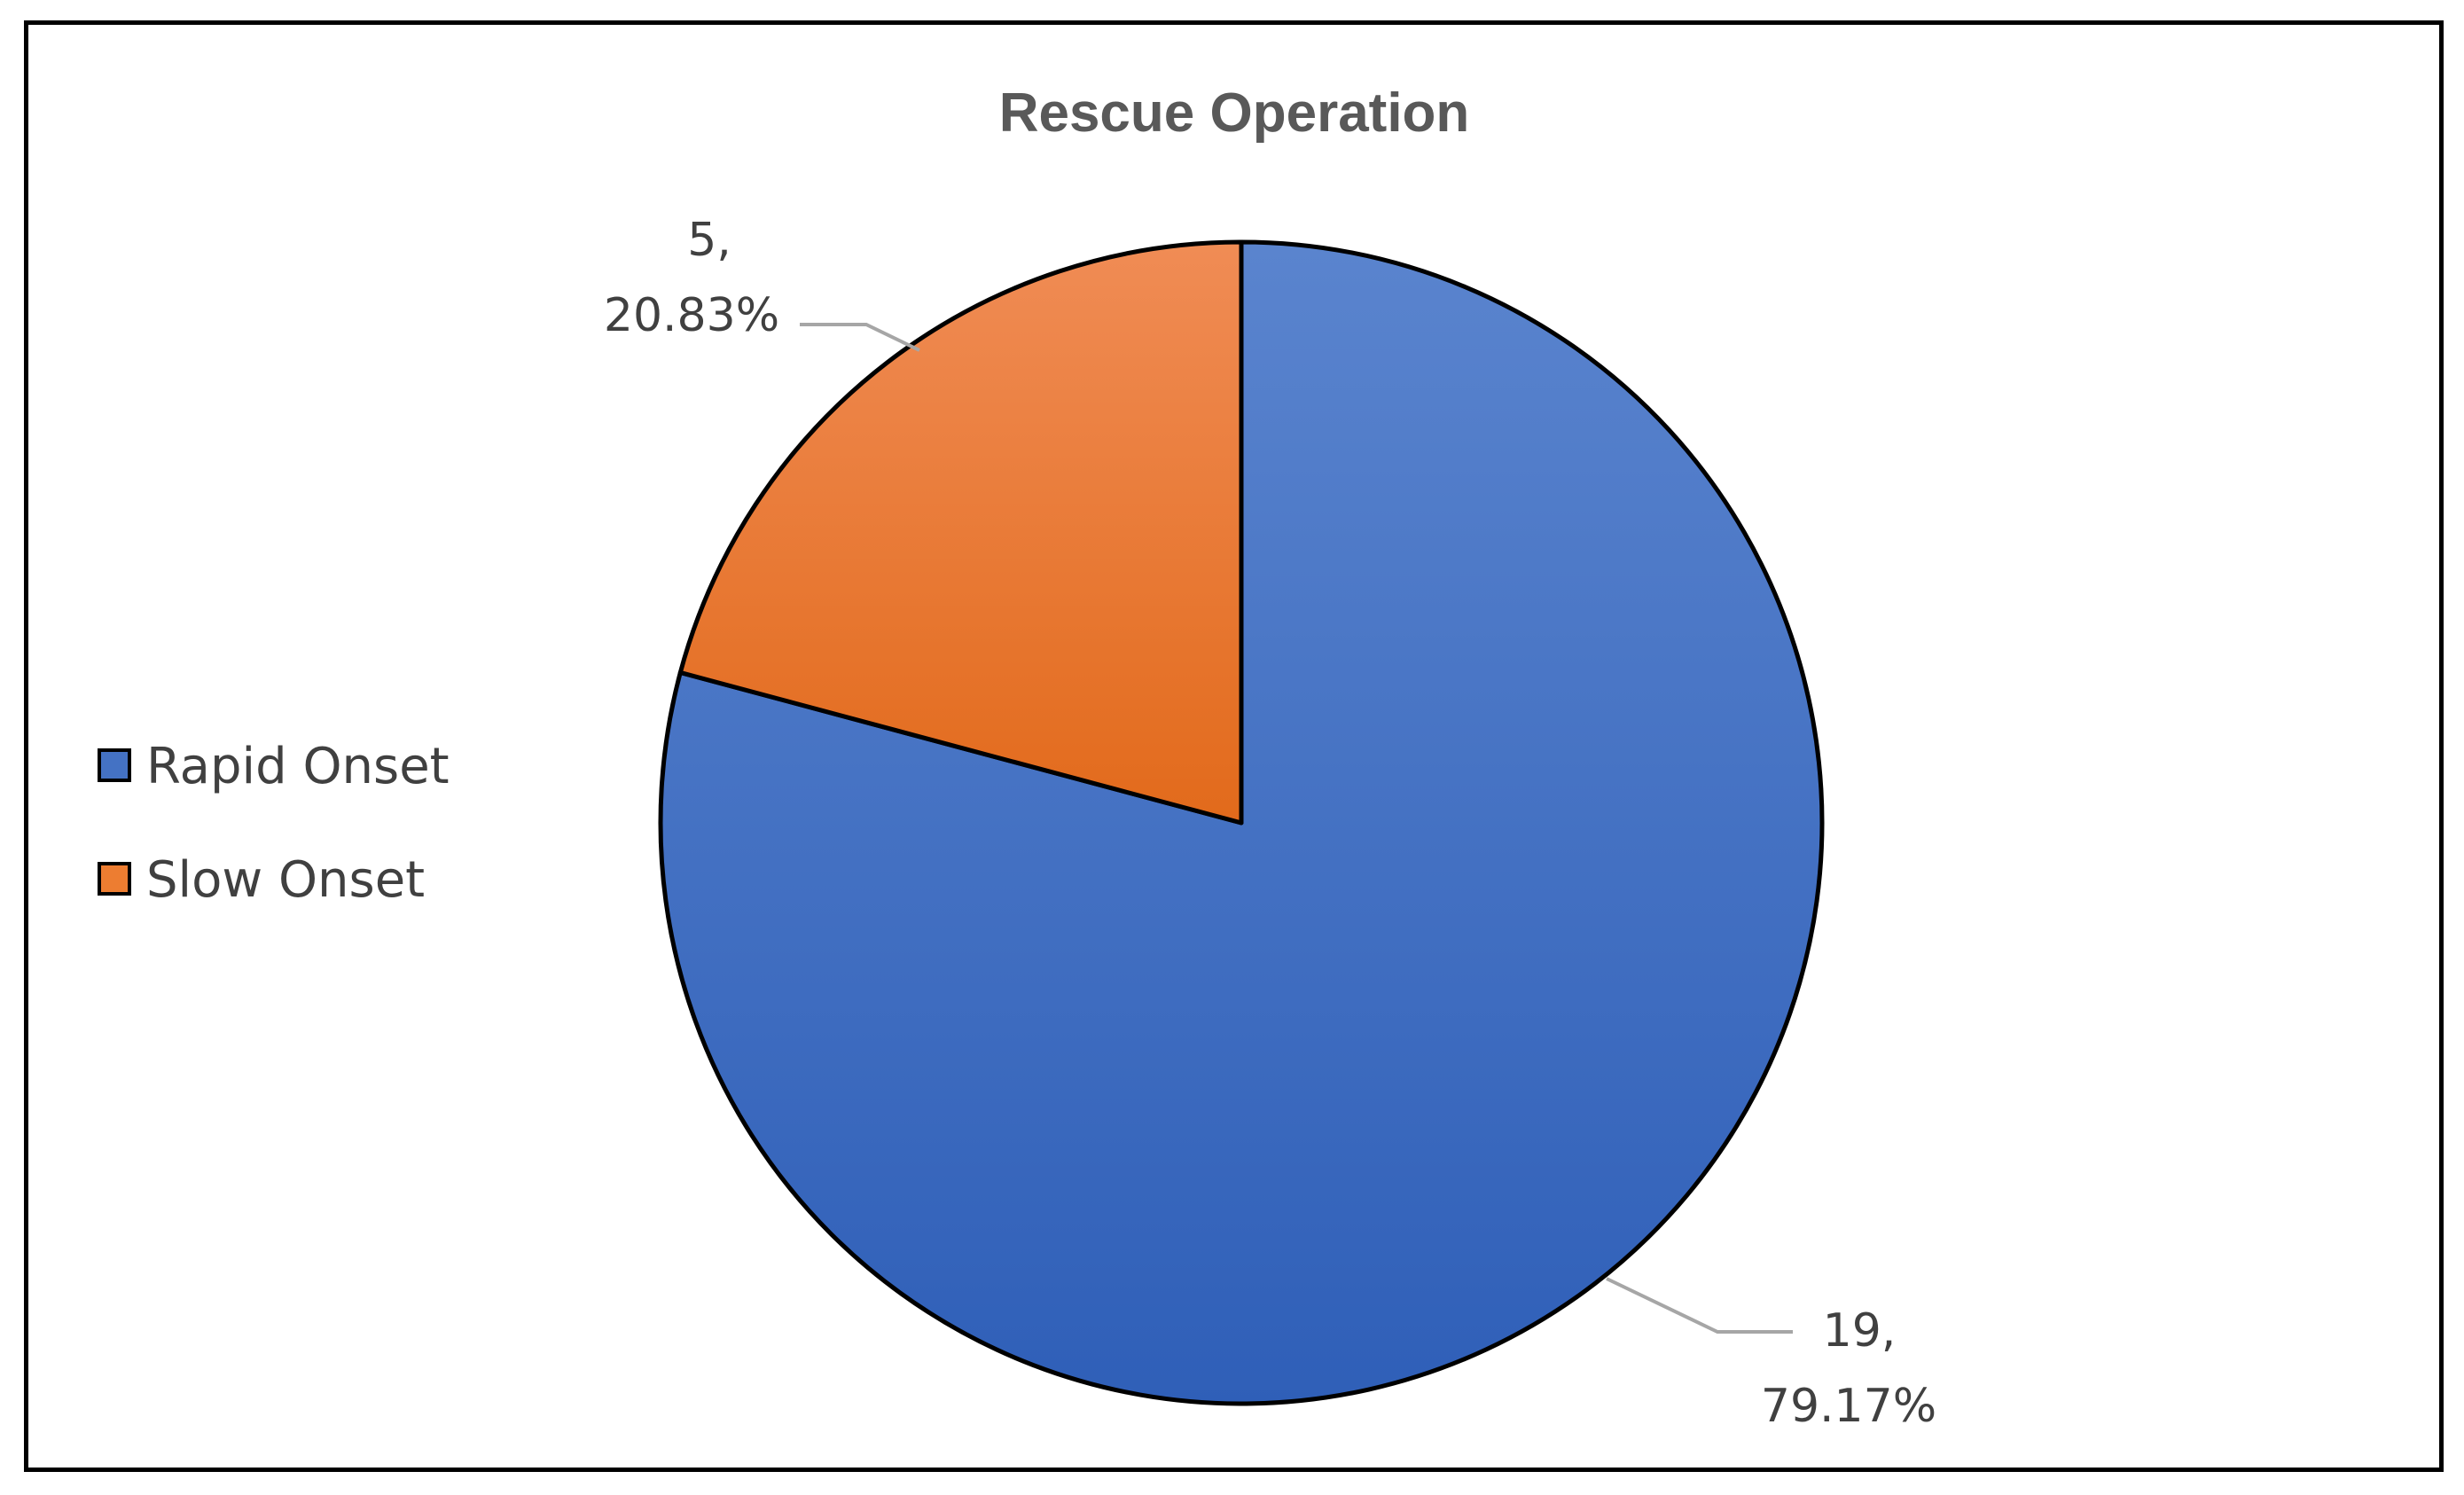  Describe the element at coordinates (298, 766) in the screenshot. I see `legend-label-rapid-onset: Rapid Onset` at that location.